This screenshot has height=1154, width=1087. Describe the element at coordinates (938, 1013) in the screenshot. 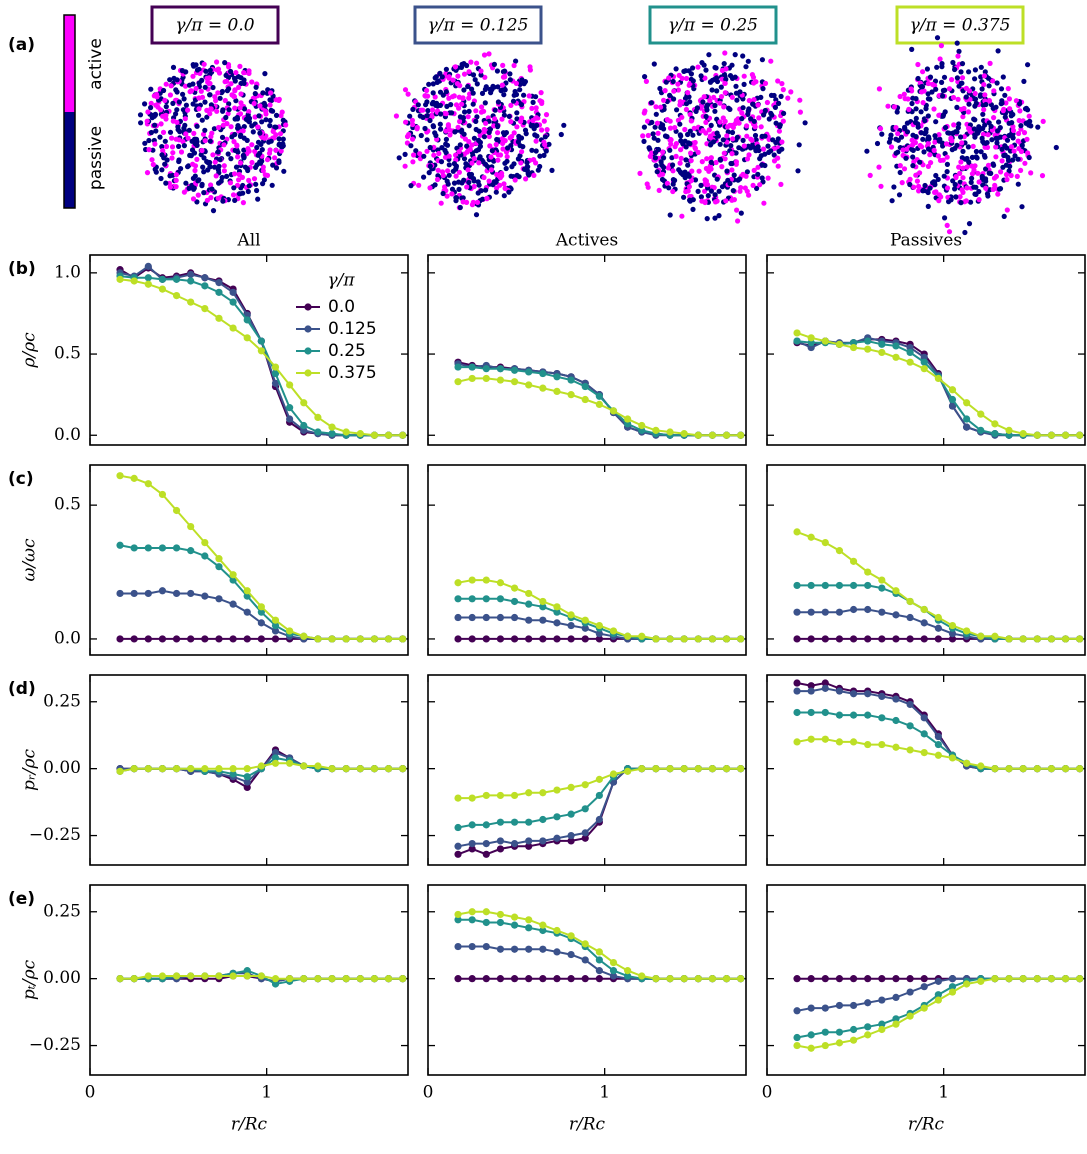

I see `series-line` at that location.